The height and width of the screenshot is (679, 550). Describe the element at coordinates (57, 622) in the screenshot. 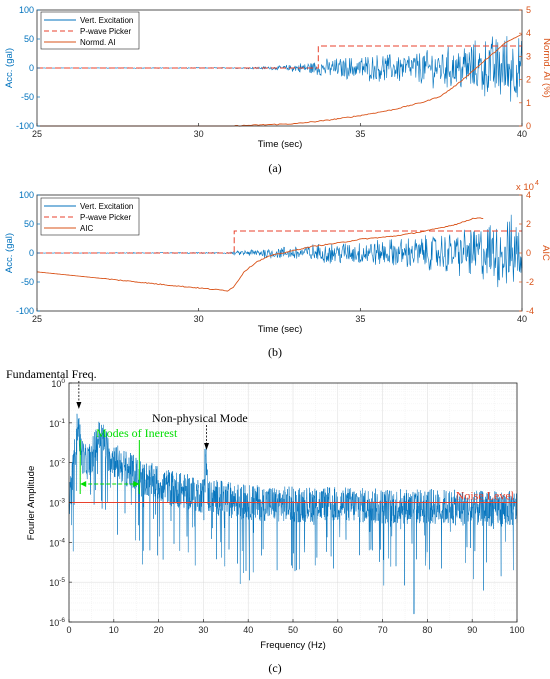

I see `panel-c-ytick: 10⁻⁶` at that location.